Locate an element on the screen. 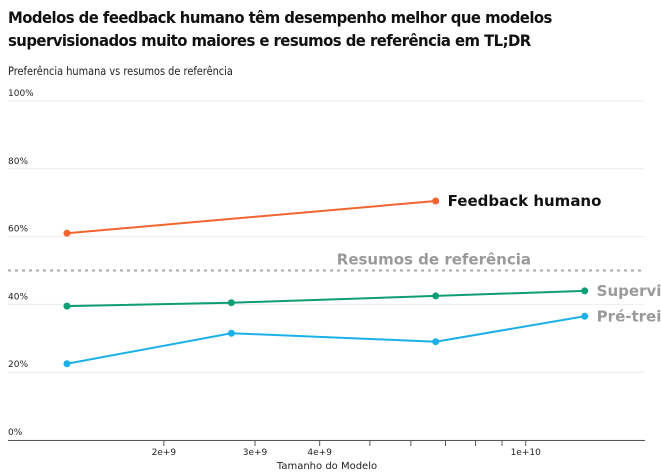 Image resolution: width=661 pixels, height=475 pixels. x-tick-label: 2e+9 is located at coordinates (164, 453).